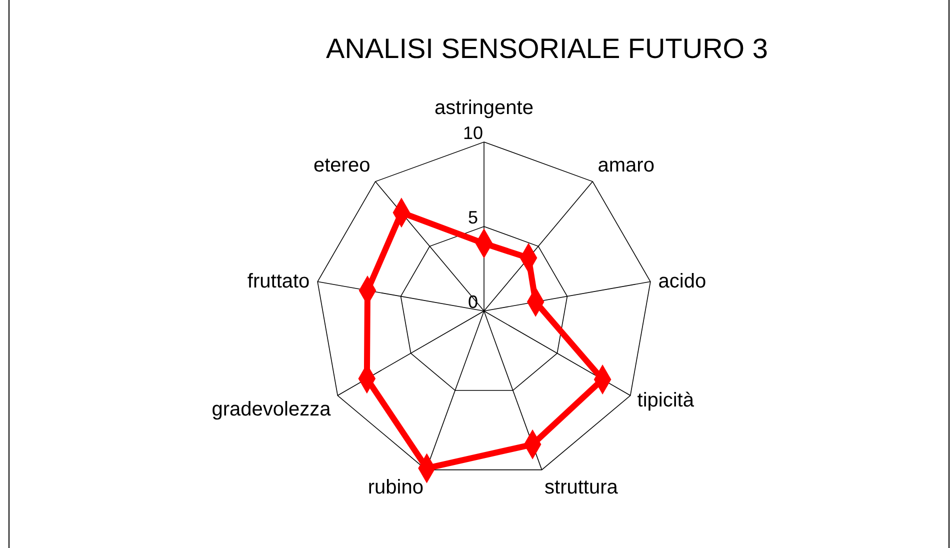  What do you see at coordinates (278, 281) in the screenshot?
I see `spoke-label: fruttato` at bounding box center [278, 281].